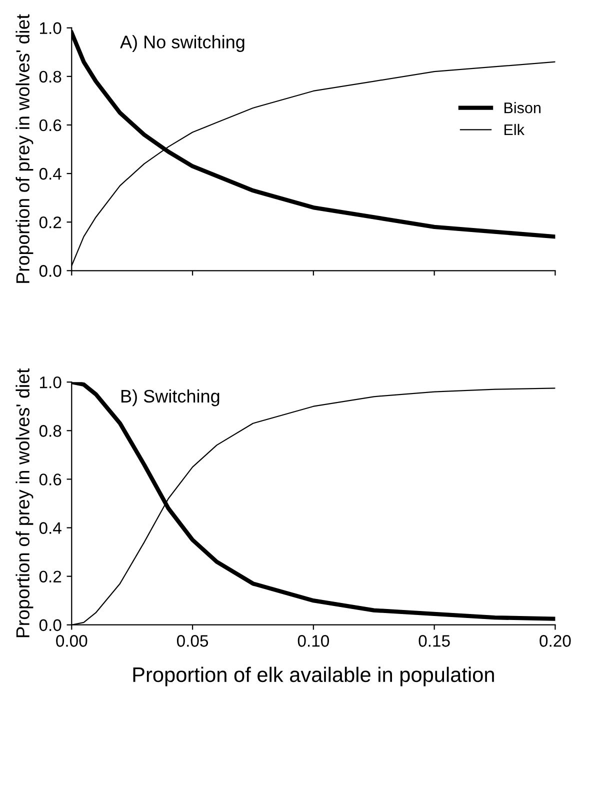 The width and height of the screenshot is (597, 796). I want to click on x-tick-label: 0.20, so click(555, 641).